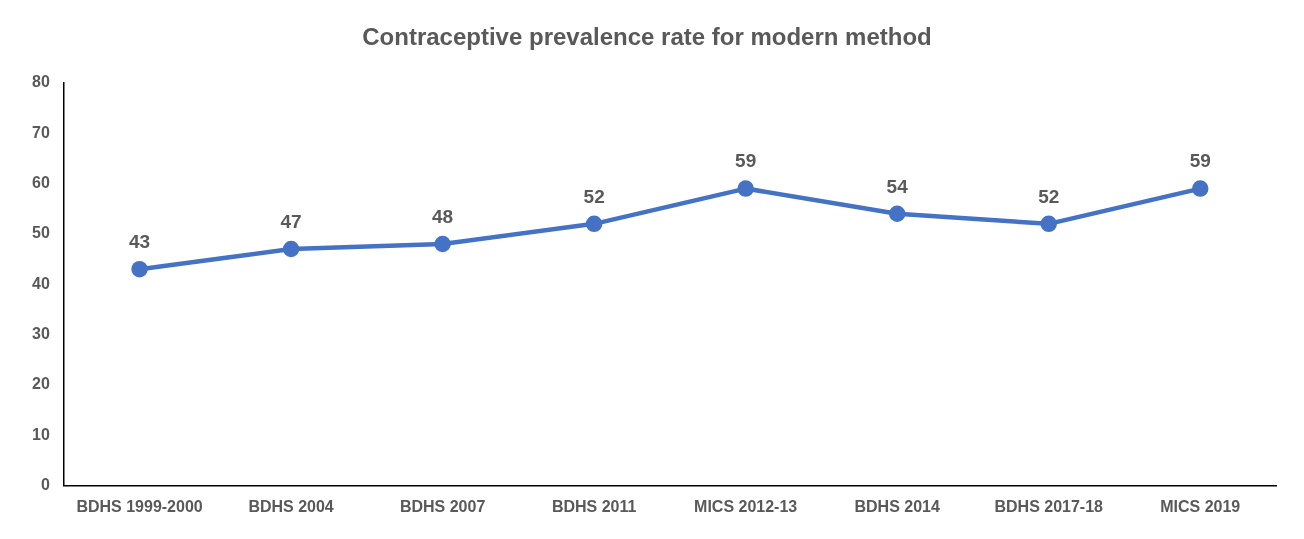  Describe the element at coordinates (41, 434) in the screenshot. I see `y-tick-label: 10` at that location.